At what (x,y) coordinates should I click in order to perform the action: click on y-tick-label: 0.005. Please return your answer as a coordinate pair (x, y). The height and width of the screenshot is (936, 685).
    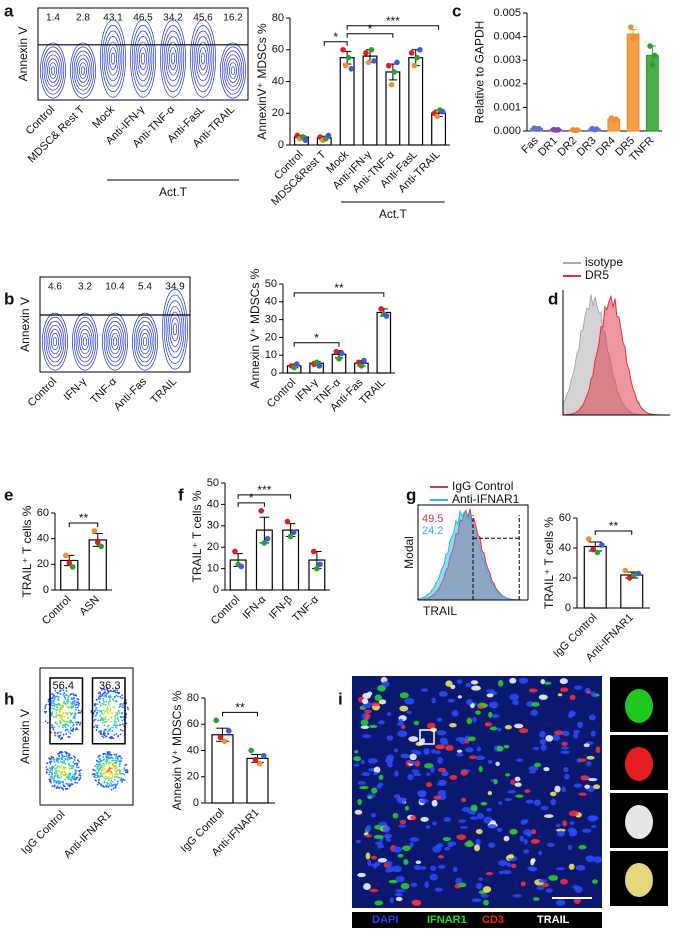
    Looking at the image, I should click on (507, 13).